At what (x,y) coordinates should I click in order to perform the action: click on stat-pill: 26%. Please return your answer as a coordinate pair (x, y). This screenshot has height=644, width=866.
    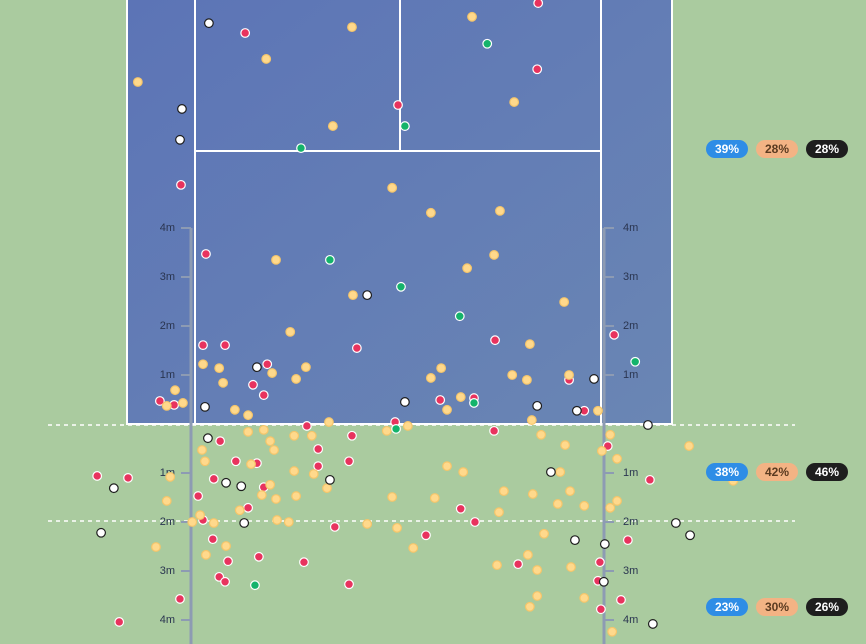
    Looking at the image, I should click on (827, 607).